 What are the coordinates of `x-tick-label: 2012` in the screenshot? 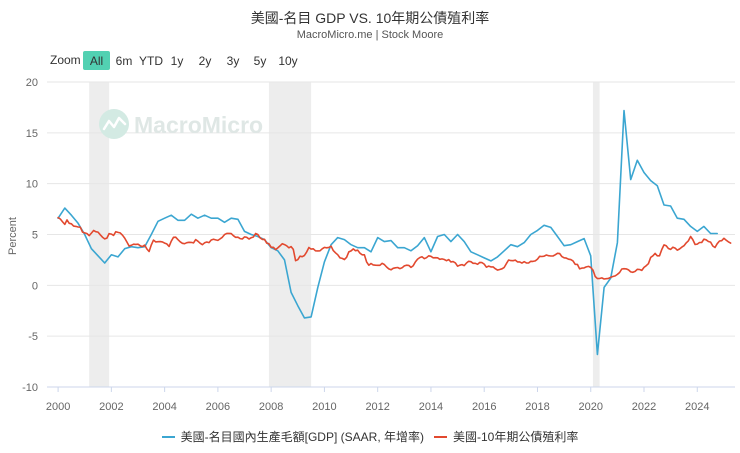 It's located at (377, 407).